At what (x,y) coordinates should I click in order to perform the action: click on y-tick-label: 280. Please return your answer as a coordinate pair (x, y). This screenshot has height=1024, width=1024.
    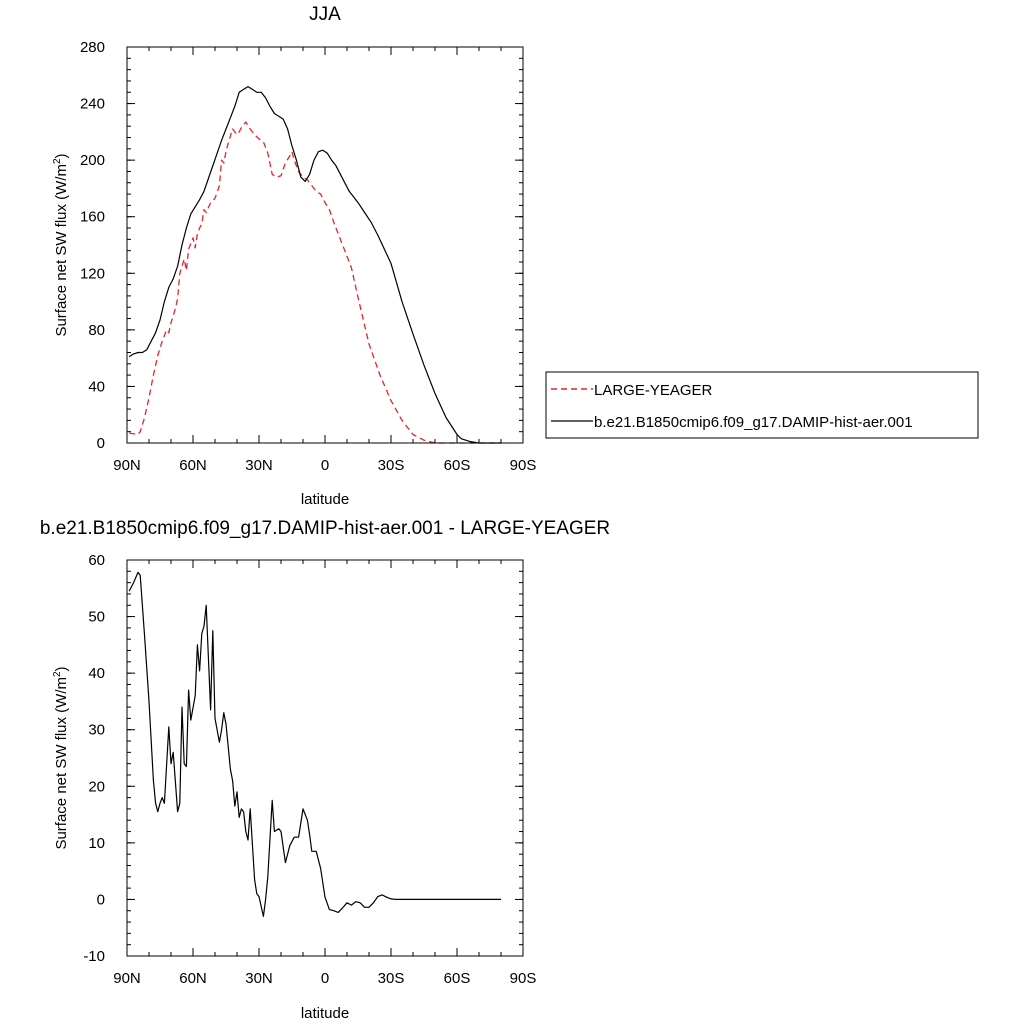
    Looking at the image, I should click on (92, 47).